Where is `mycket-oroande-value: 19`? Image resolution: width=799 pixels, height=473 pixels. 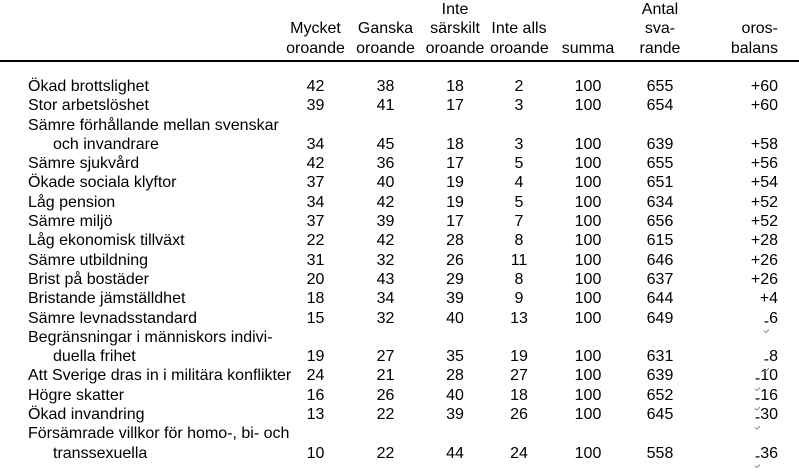
mycket-oroande-value: 19 is located at coordinates (315, 357).